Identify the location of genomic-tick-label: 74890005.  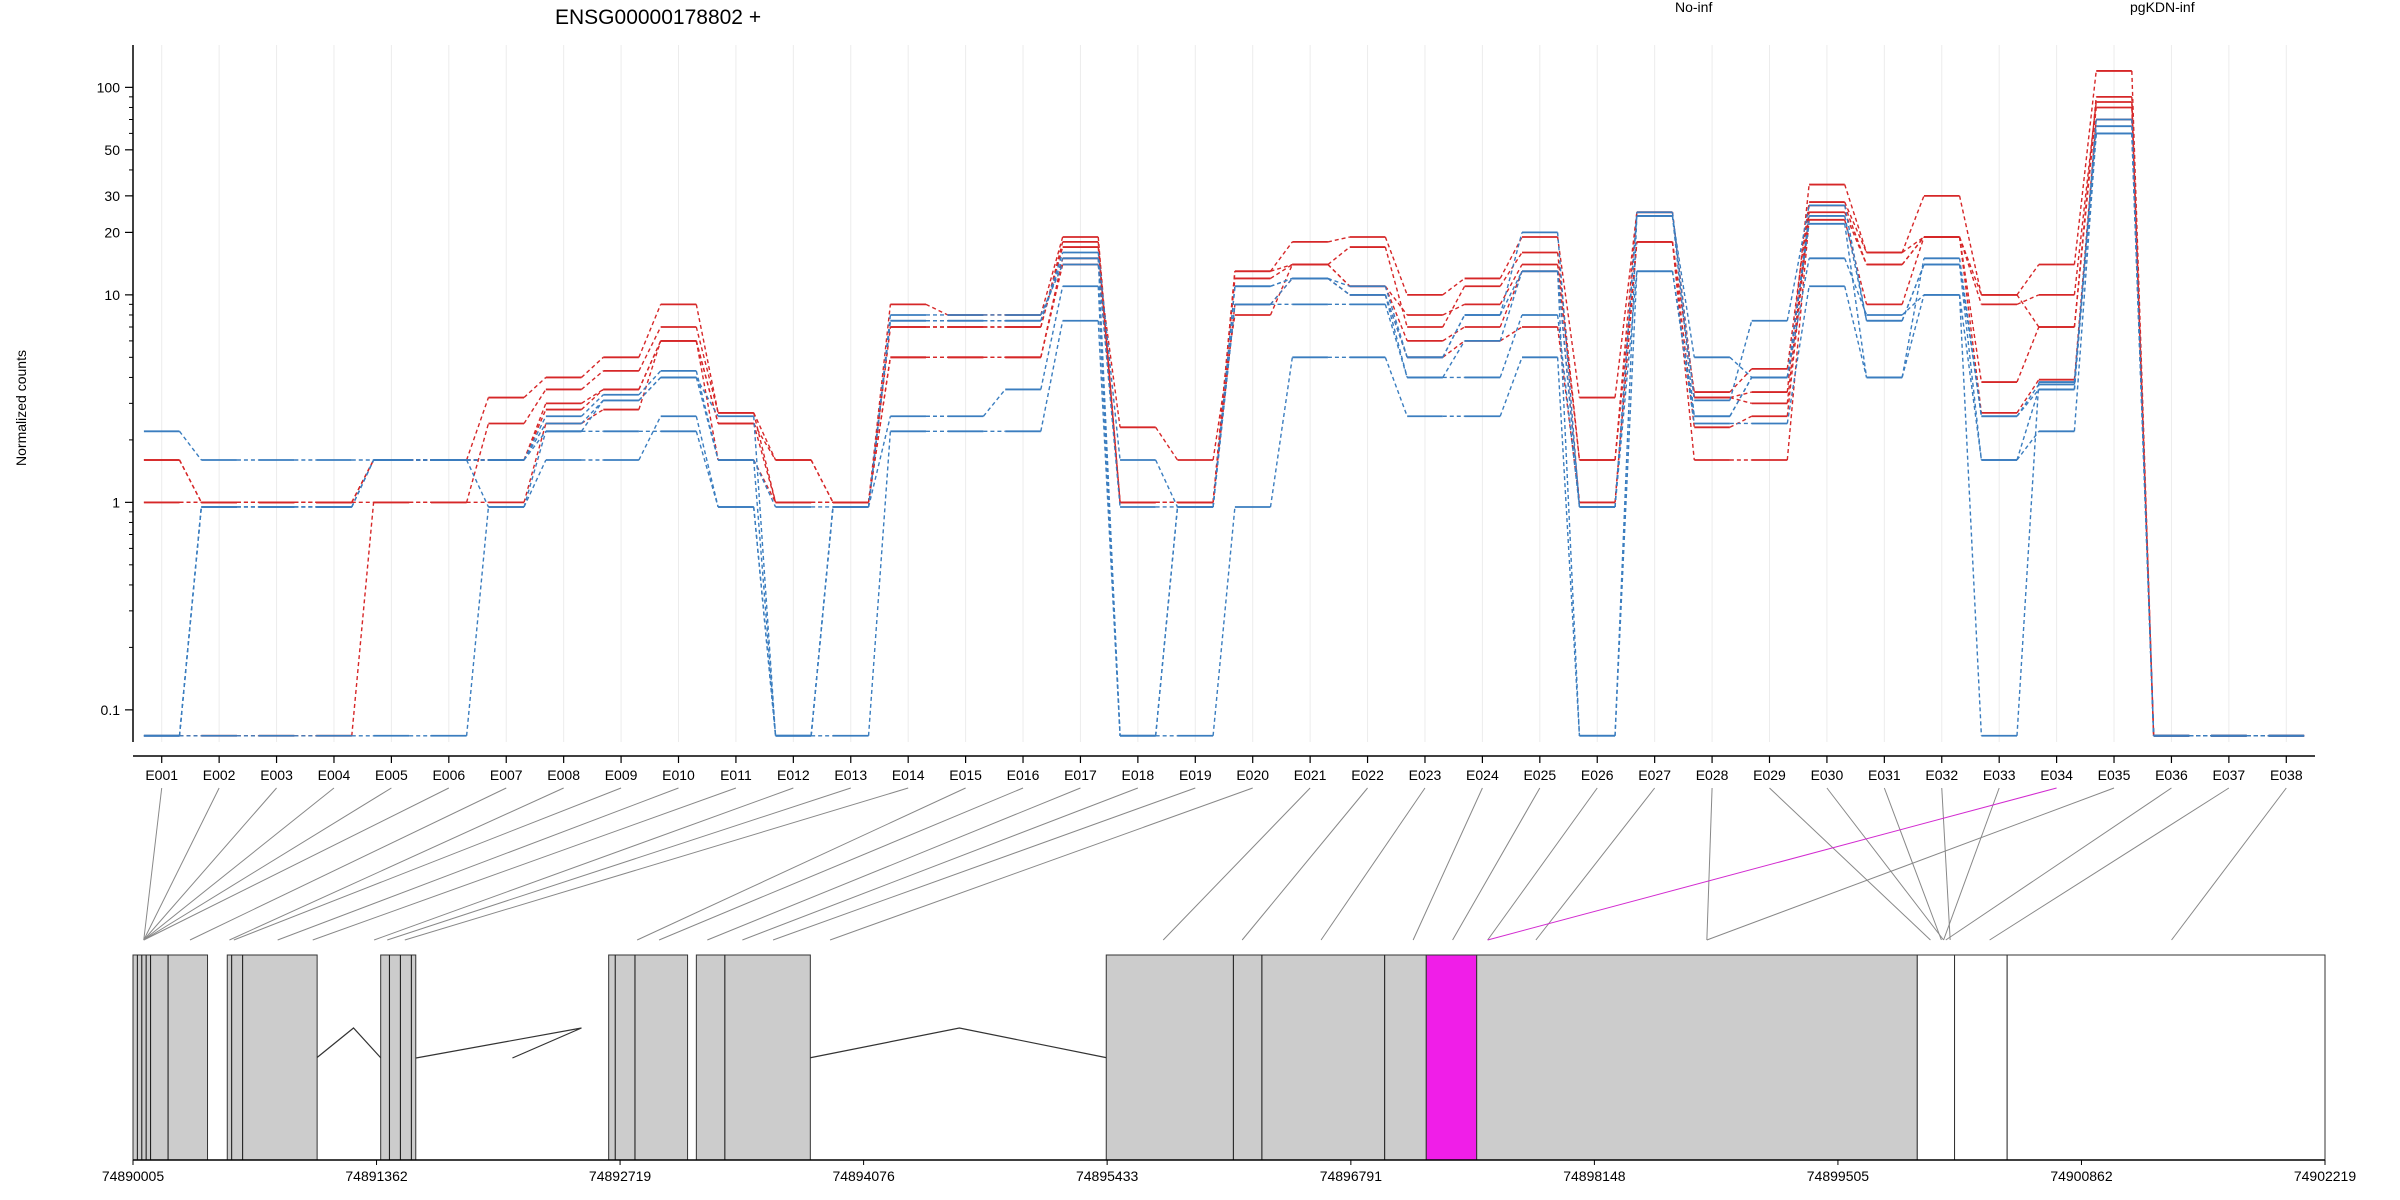
(133, 1176).